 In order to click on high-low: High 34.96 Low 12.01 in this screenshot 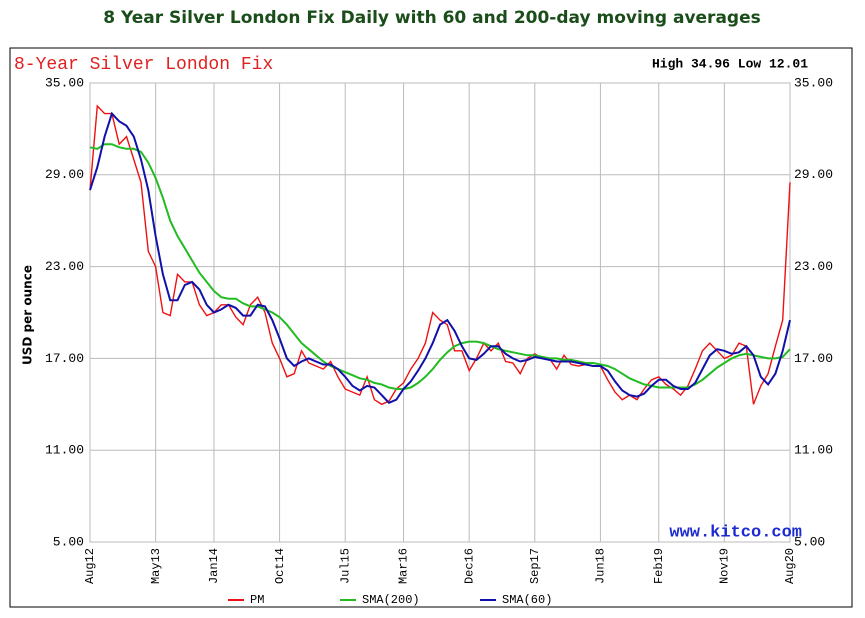, I will do `click(730, 63)`.